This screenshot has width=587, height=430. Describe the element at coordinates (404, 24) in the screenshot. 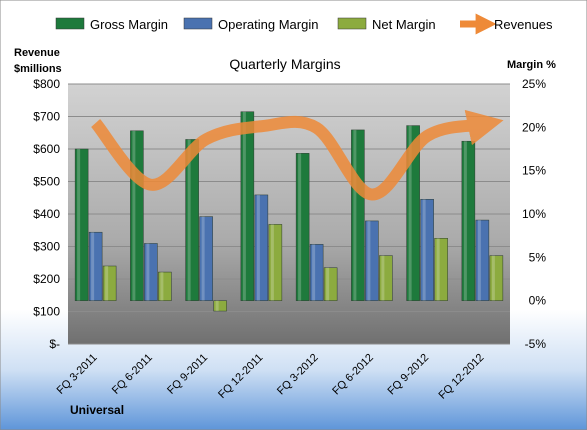

I see `legend-label-net-margin: Net Margin` at that location.